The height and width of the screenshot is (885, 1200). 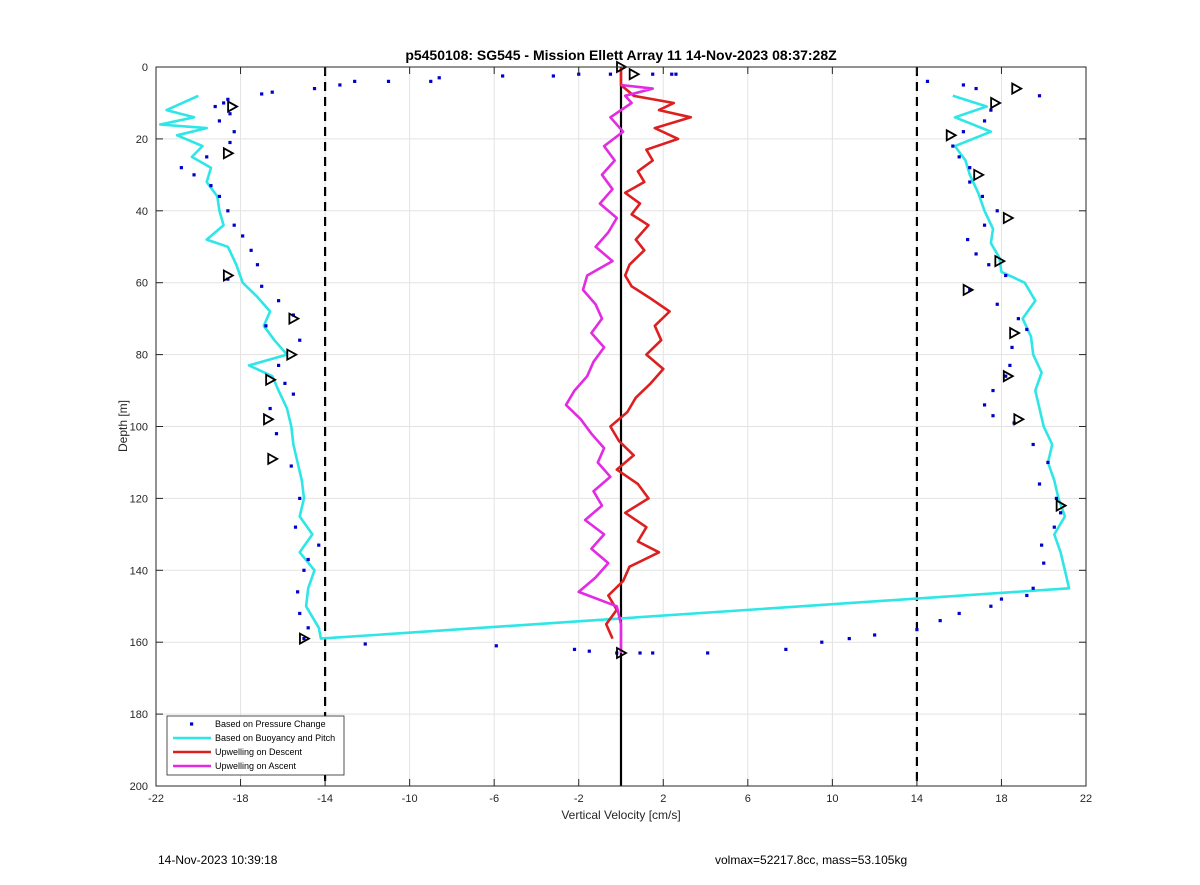 I want to click on x-tick-label: 6, so click(x=748, y=799).